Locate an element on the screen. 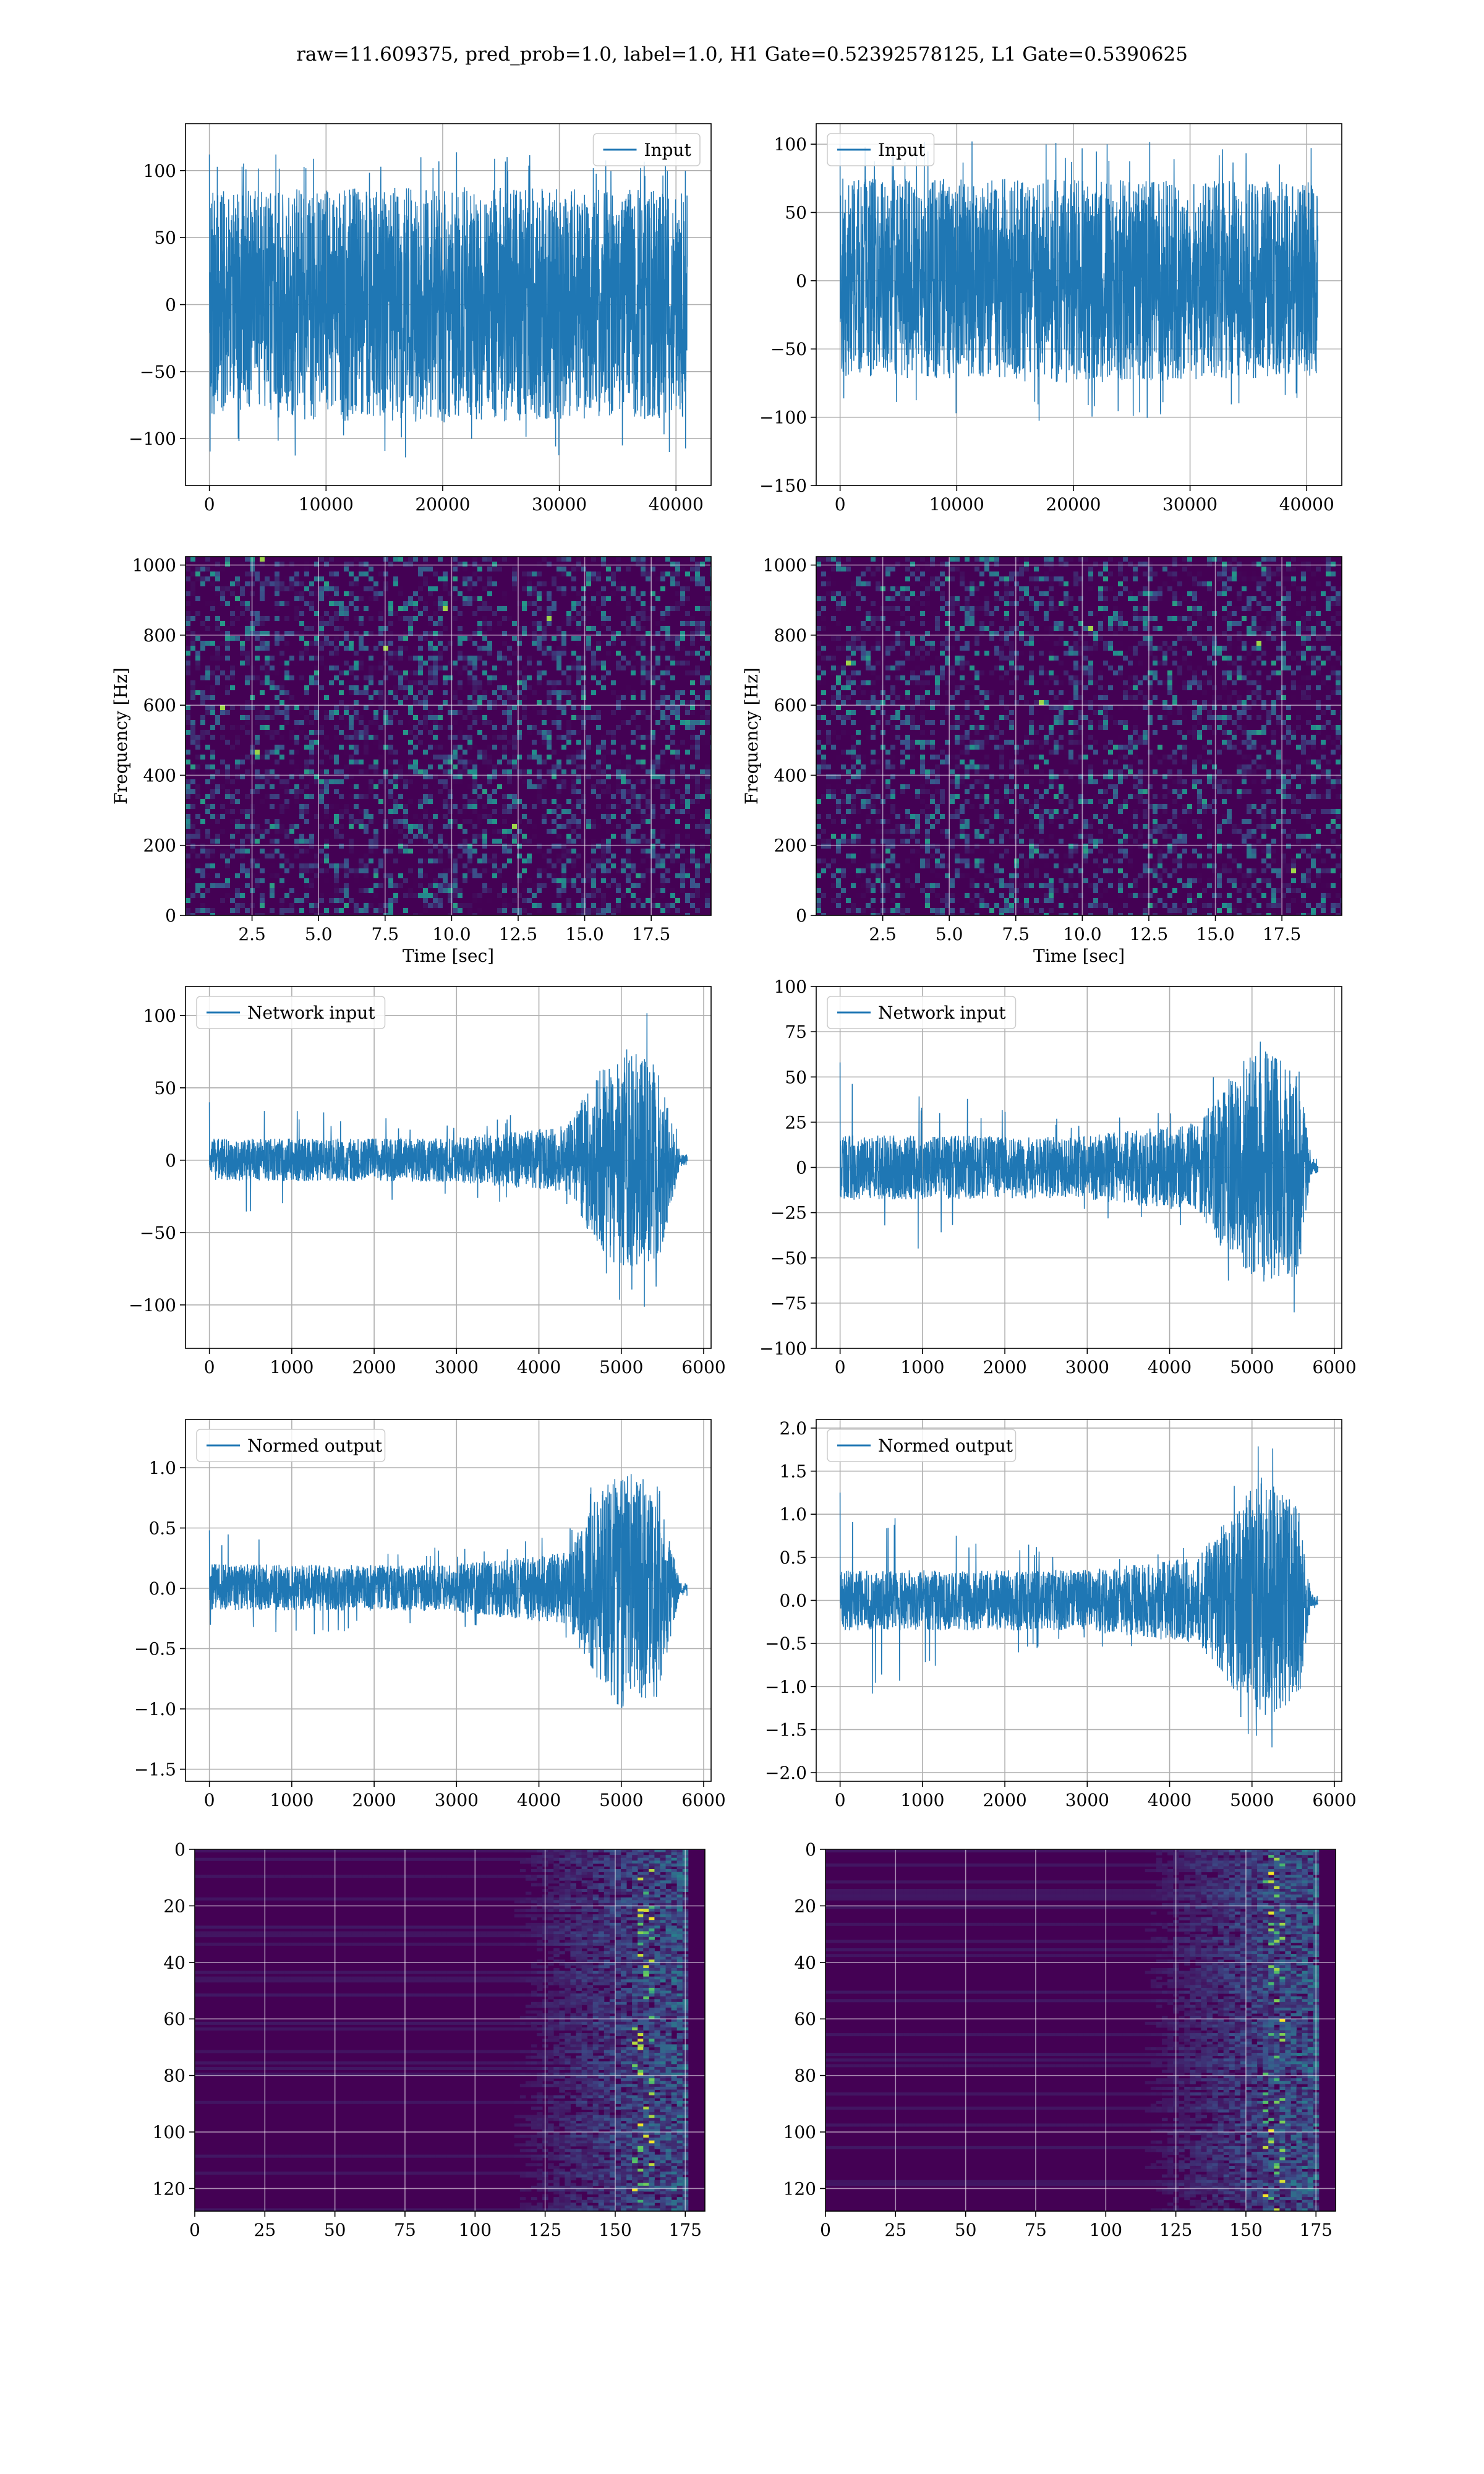 Image resolution: width=1484 pixels, height=2474 pixels. l1-spectrogram-plot-area is located at coordinates (1079, 736).